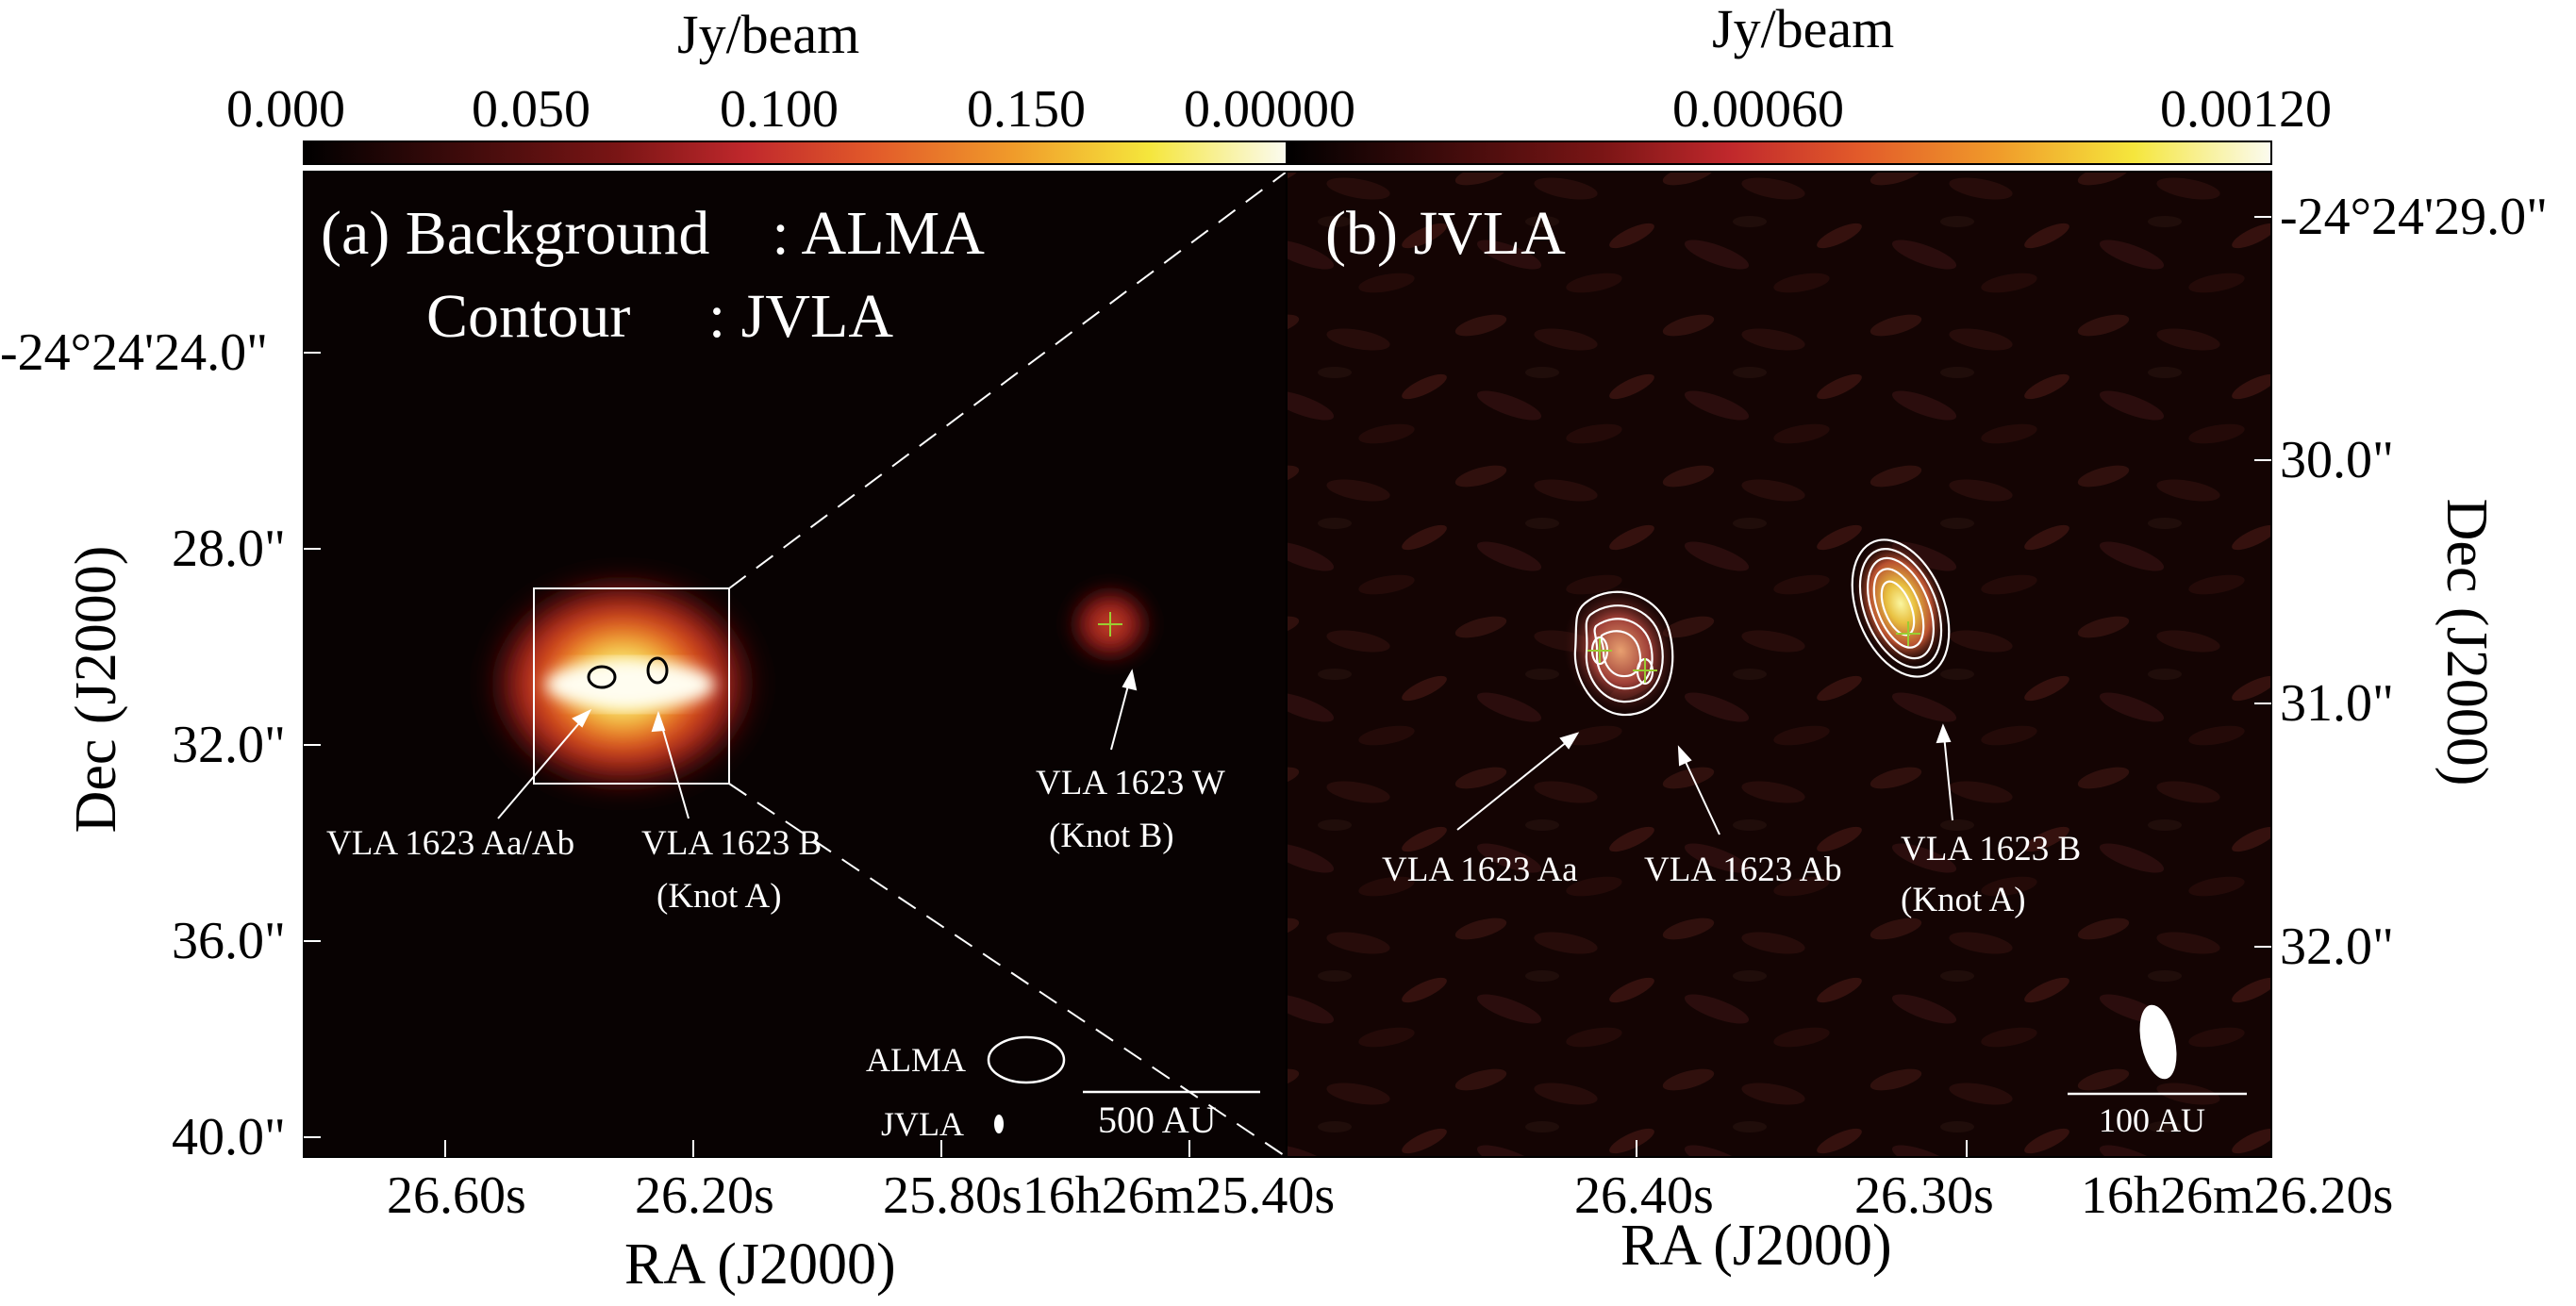 The width and height of the screenshot is (2576, 1306). Describe the element at coordinates (1445, 233) in the screenshot. I see `panel-b-title: (b) JVLA` at that location.